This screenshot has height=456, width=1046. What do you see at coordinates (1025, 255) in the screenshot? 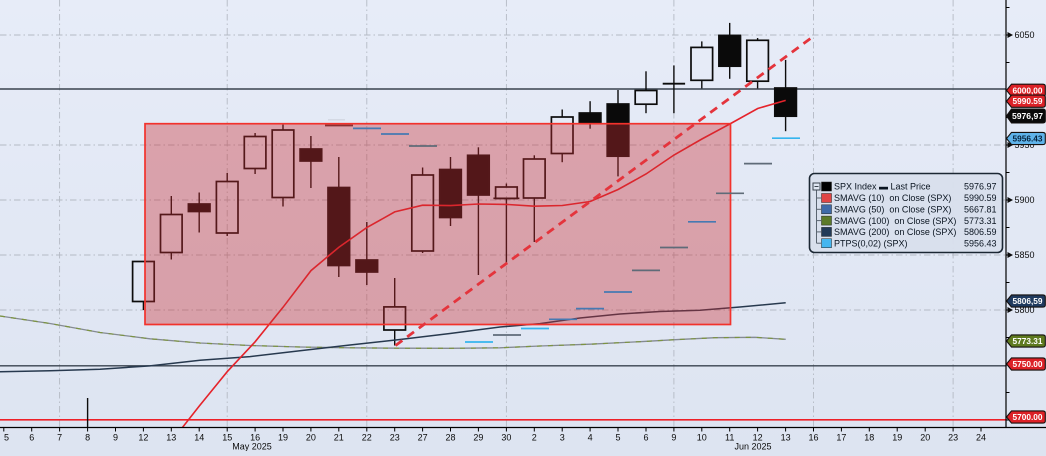
I see `svg-text: 5850` at bounding box center [1025, 255].